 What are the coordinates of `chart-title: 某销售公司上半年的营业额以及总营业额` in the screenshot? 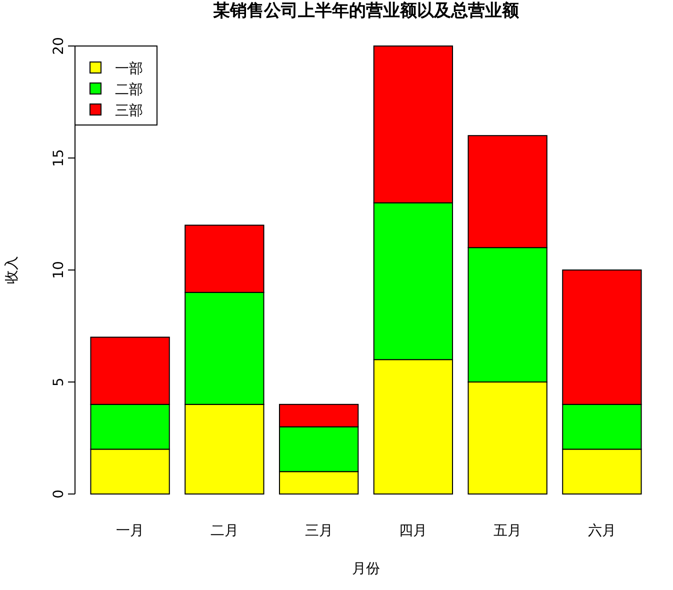 It's located at (366, 11).